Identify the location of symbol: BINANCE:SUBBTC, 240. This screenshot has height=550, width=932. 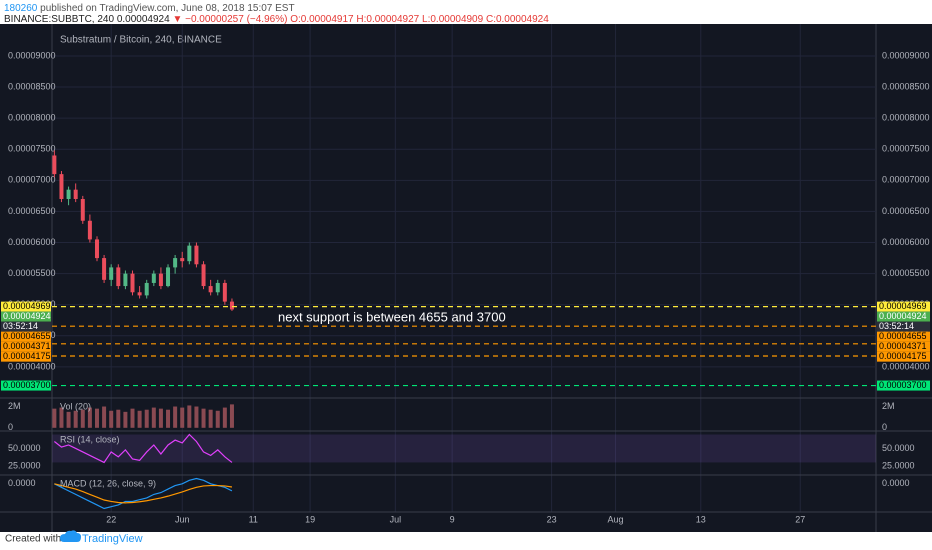
(59, 19).